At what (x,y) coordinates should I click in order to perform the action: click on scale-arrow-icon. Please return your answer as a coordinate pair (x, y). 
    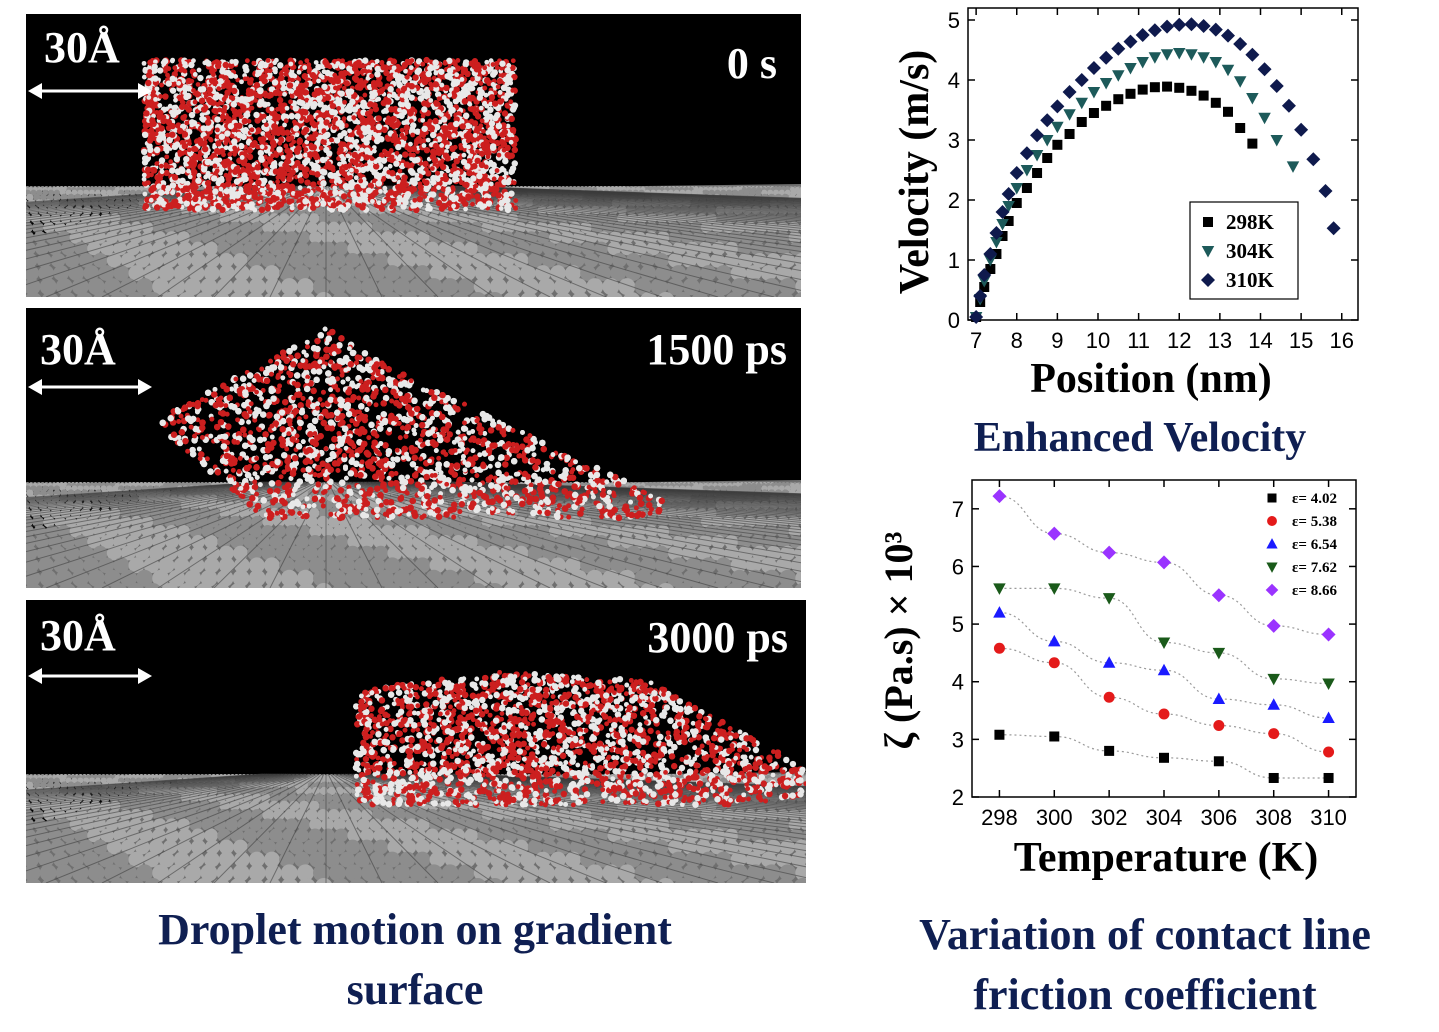
    Looking at the image, I should click on (90, 387).